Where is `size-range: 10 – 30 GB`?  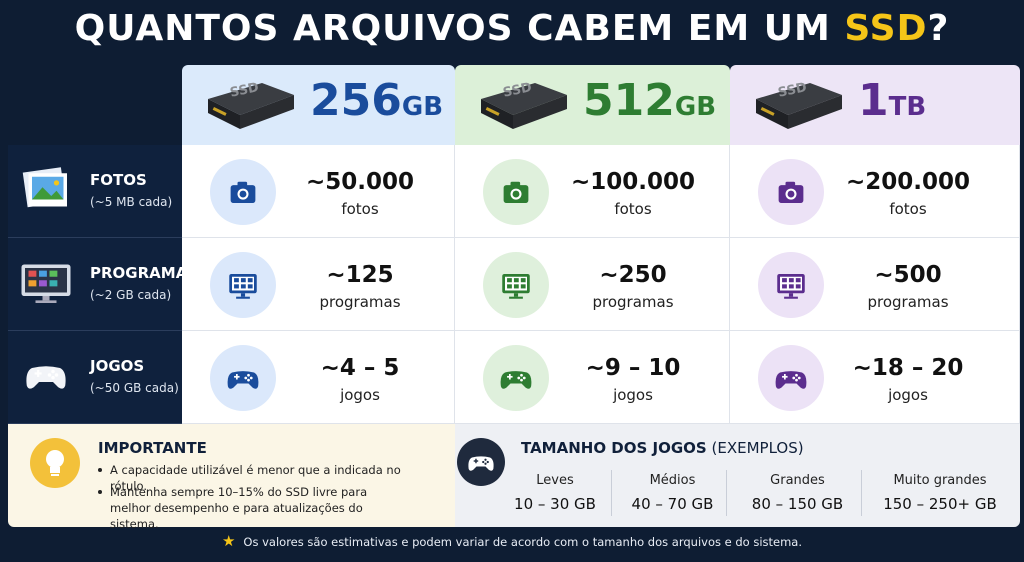
size-range: 10 – 30 GB is located at coordinates (555, 504).